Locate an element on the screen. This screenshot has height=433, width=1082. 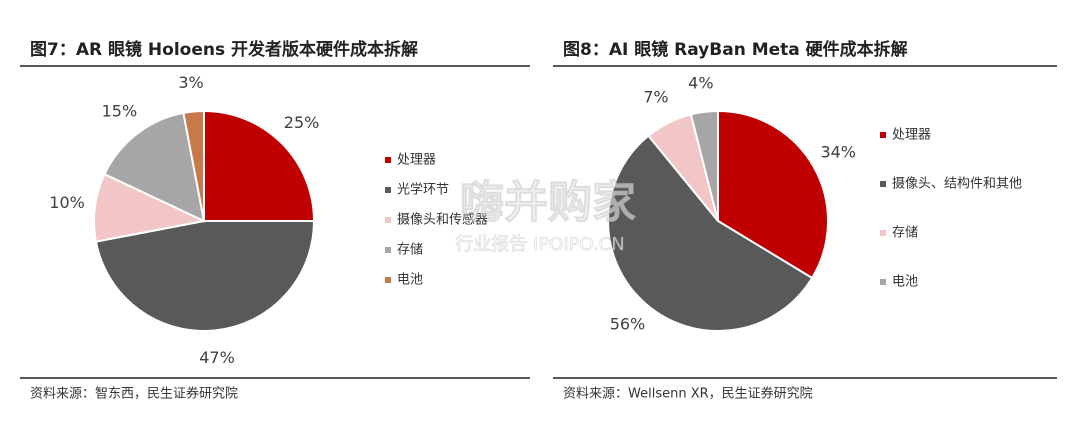
legend-label: 摄像头、结构件和其他 is located at coordinates (957, 184).